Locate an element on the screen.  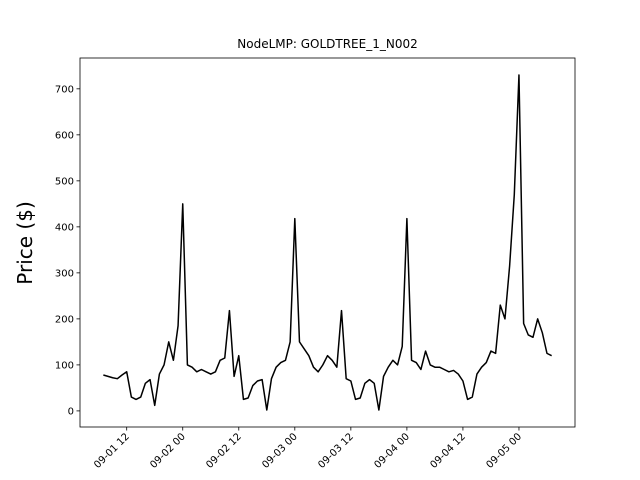
y-tick-label: 200 is located at coordinates (64, 319).